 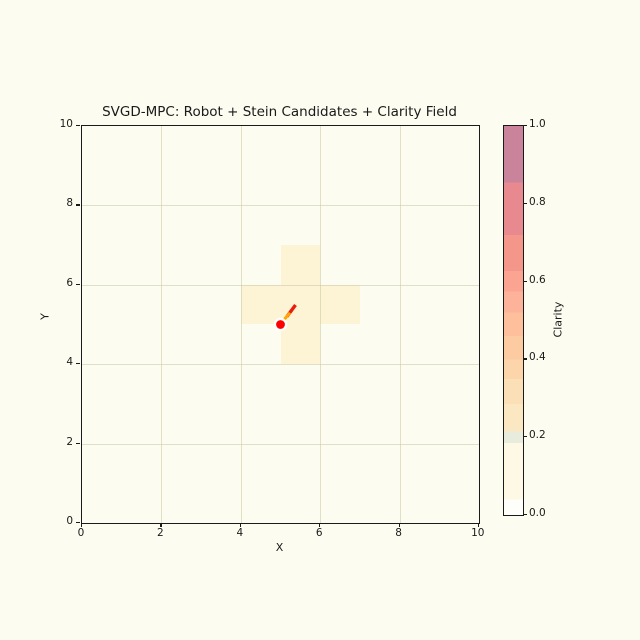 I want to click on colorbar-tick-label: 0.6, so click(x=537, y=279).